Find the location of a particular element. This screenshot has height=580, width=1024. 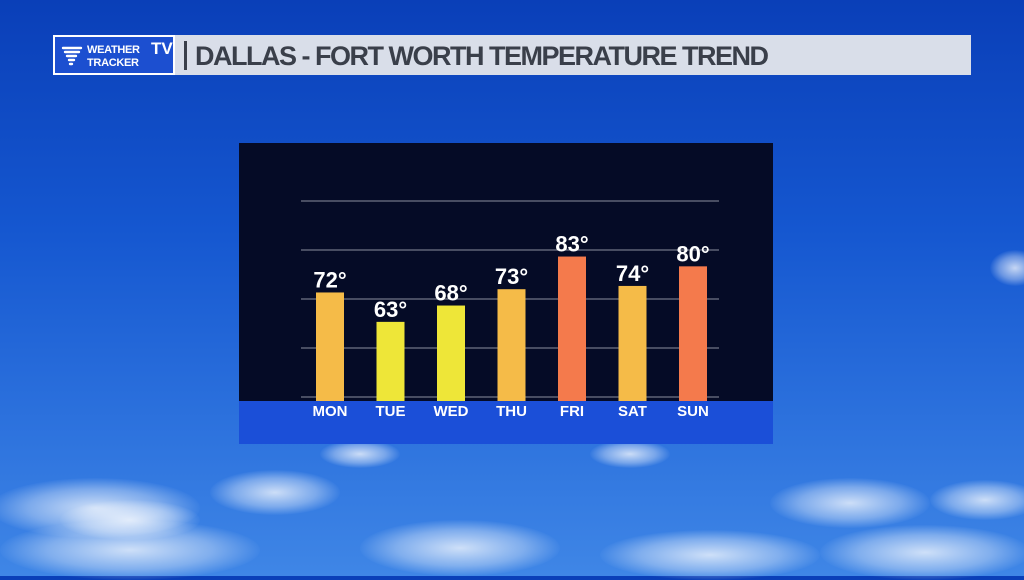

value-label-mon: 72° is located at coordinates (329, 279).